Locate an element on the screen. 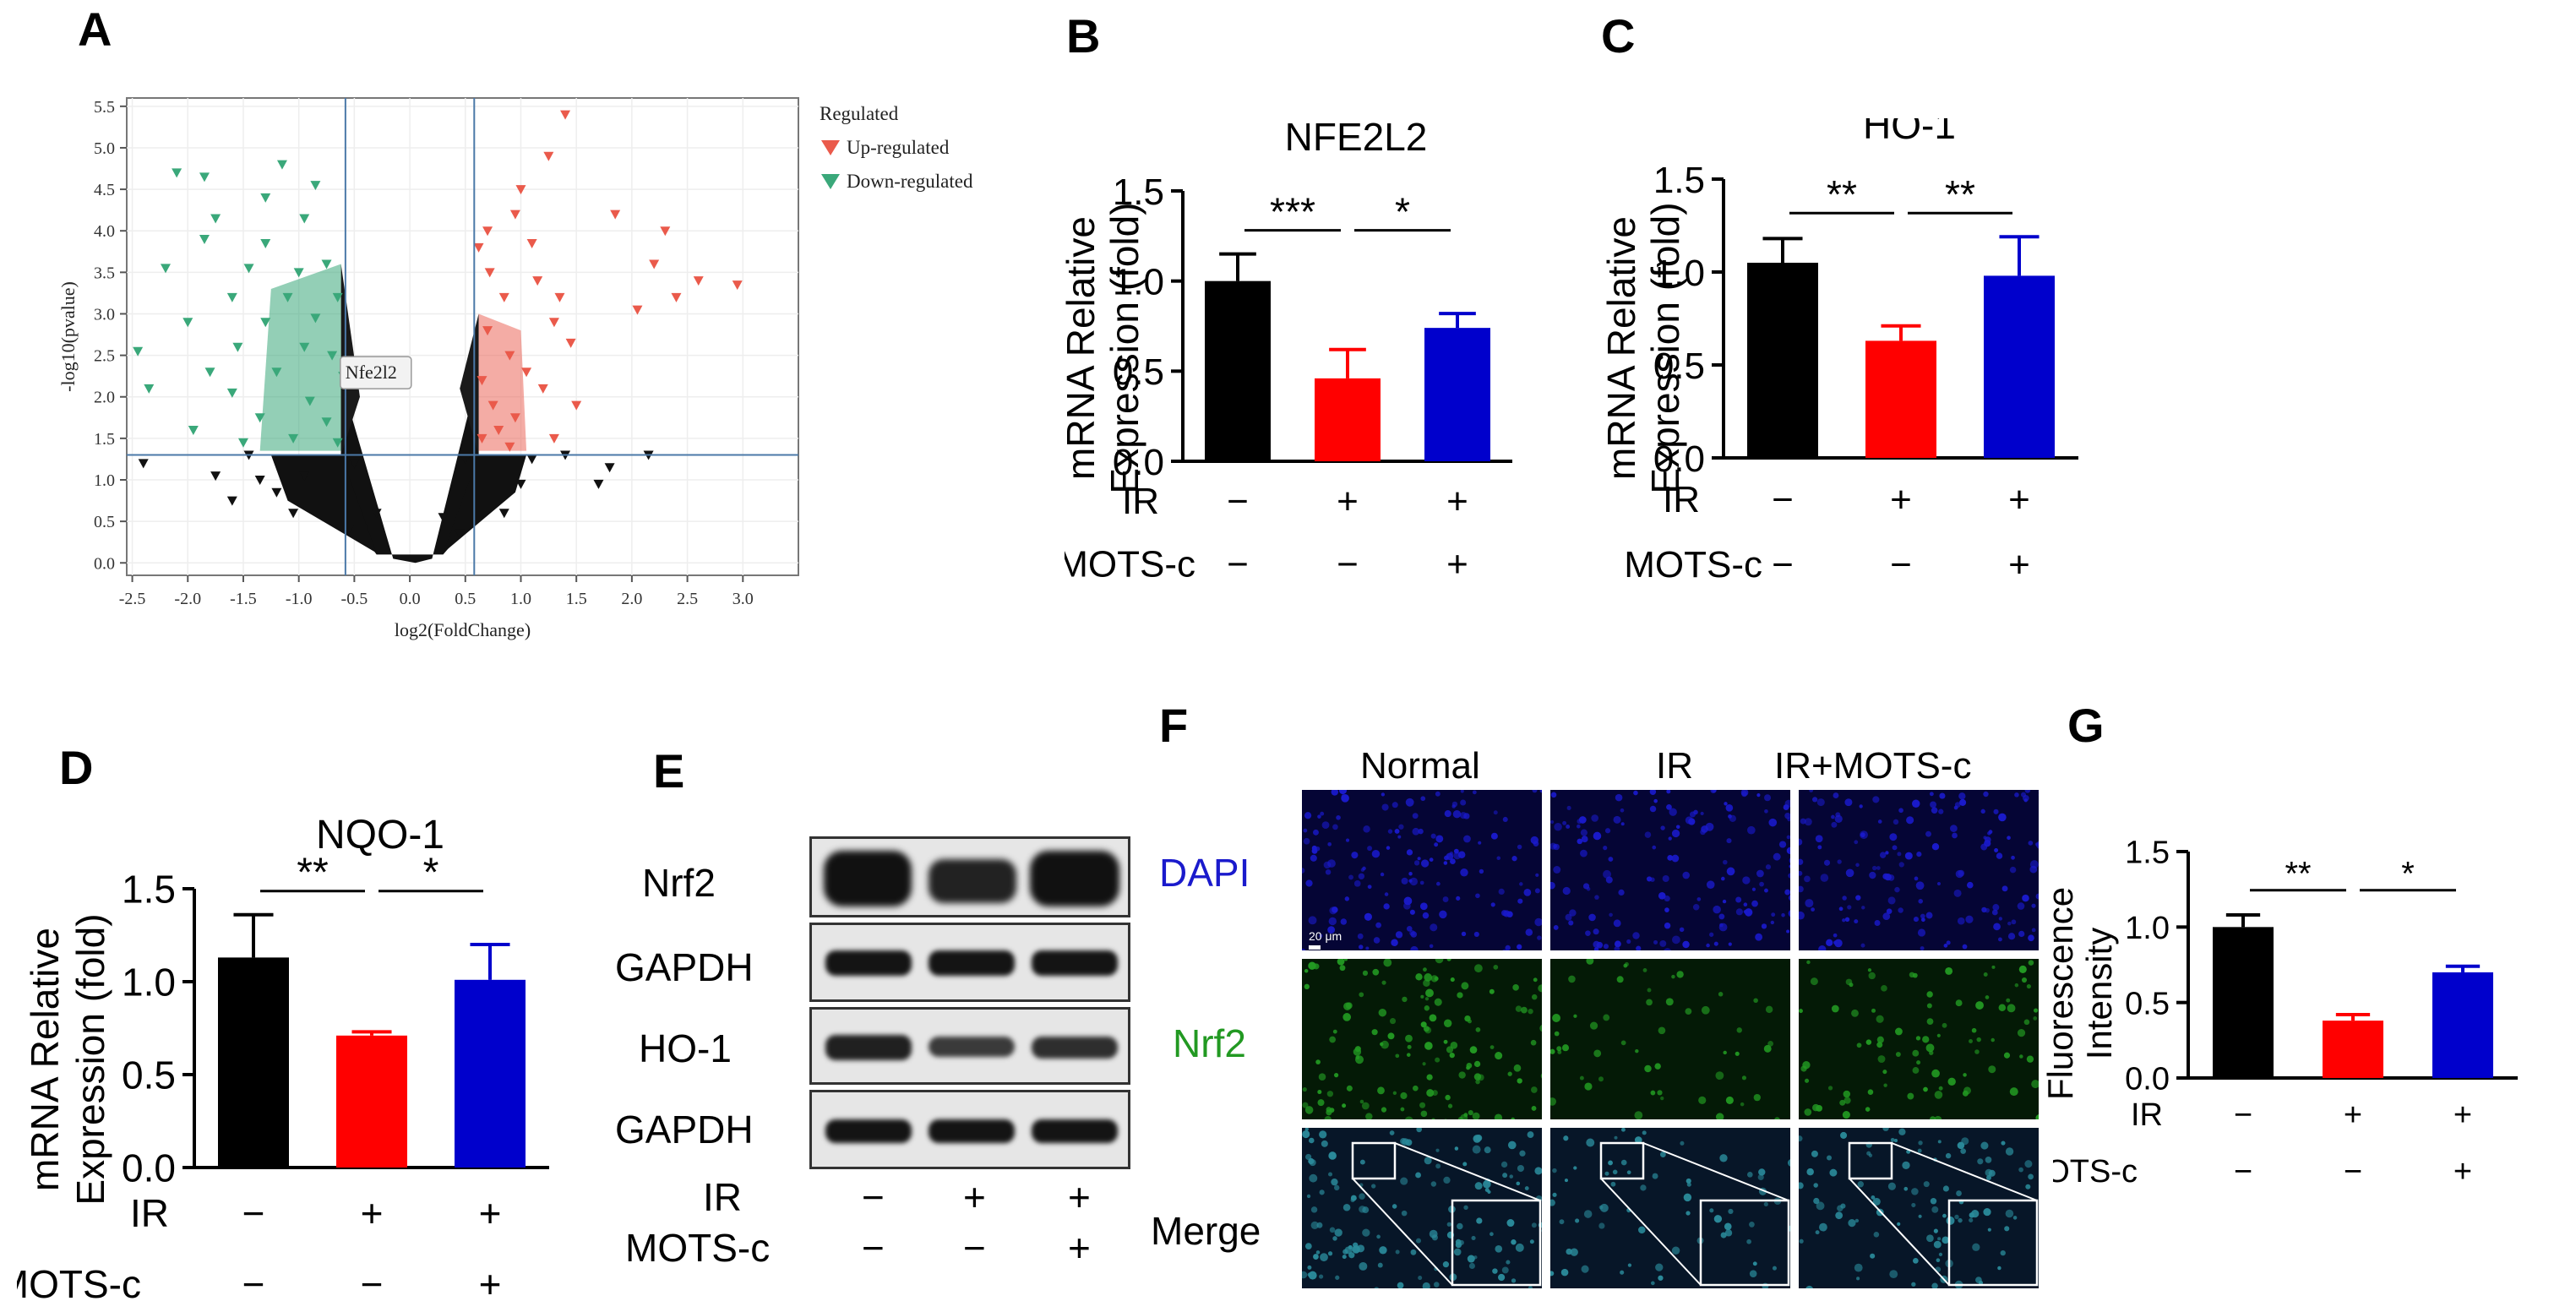 This screenshot has width=2576, height=1312. x-tick-label: -0.5 is located at coordinates (354, 599).